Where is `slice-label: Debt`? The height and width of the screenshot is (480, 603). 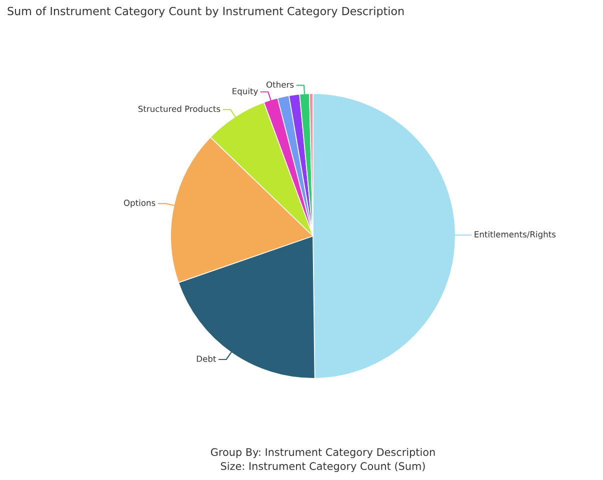 slice-label: Debt is located at coordinates (206, 358).